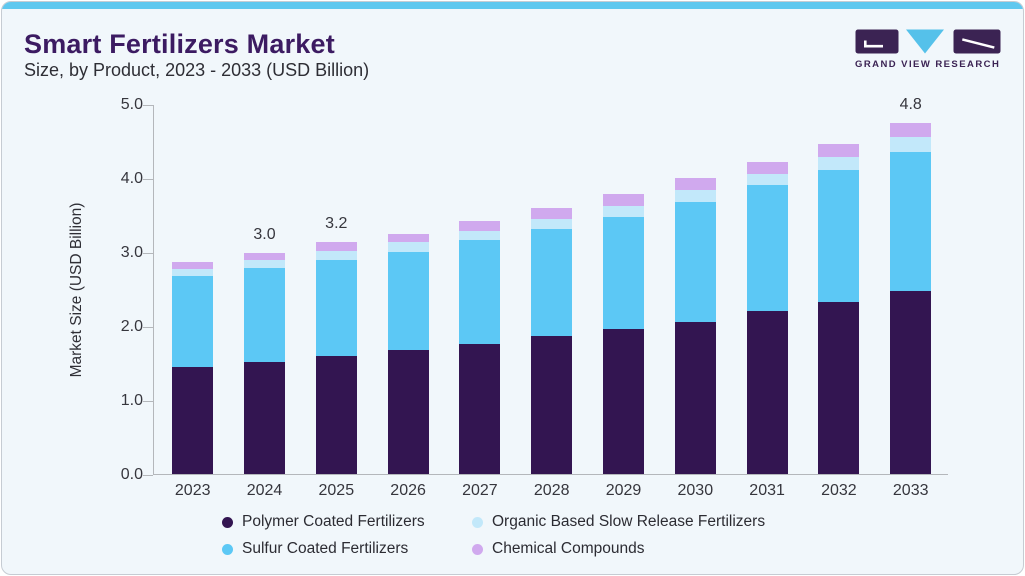 The image size is (1025, 576). Describe the element at coordinates (512, 5) in the screenshot. I see `top-accent-bar` at that location.